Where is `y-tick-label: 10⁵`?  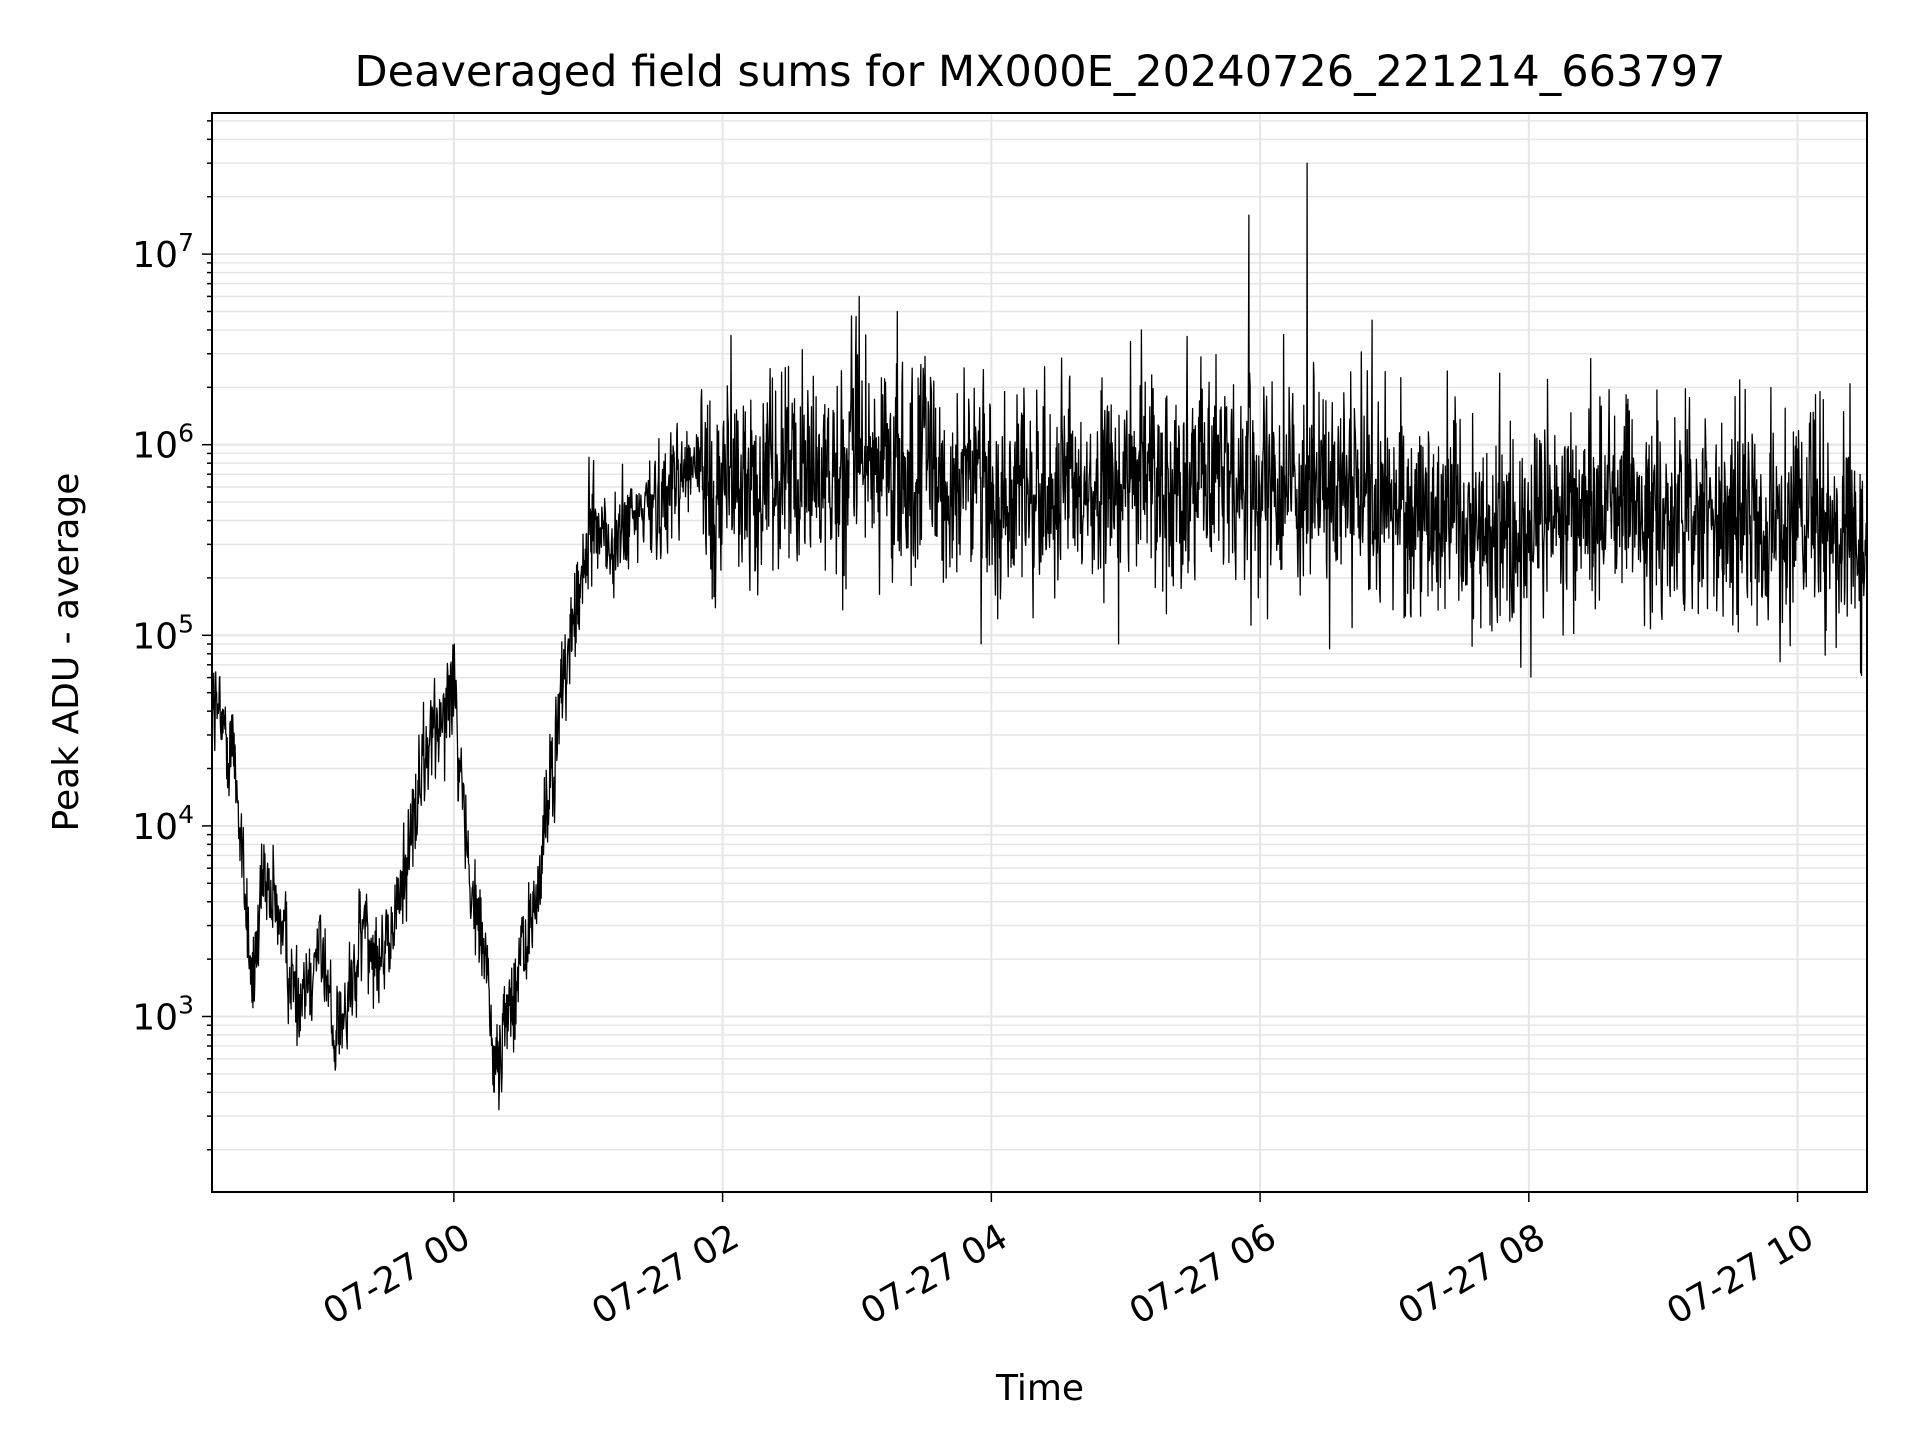
y-tick-label: 10⁵ is located at coordinates (163, 633).